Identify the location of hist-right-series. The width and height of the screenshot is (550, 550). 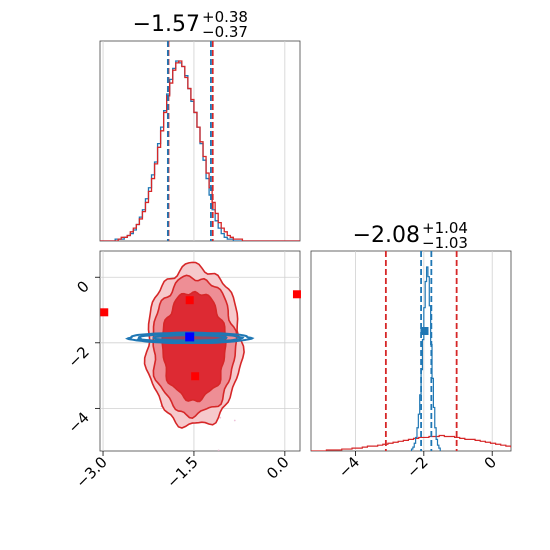
(411, 358).